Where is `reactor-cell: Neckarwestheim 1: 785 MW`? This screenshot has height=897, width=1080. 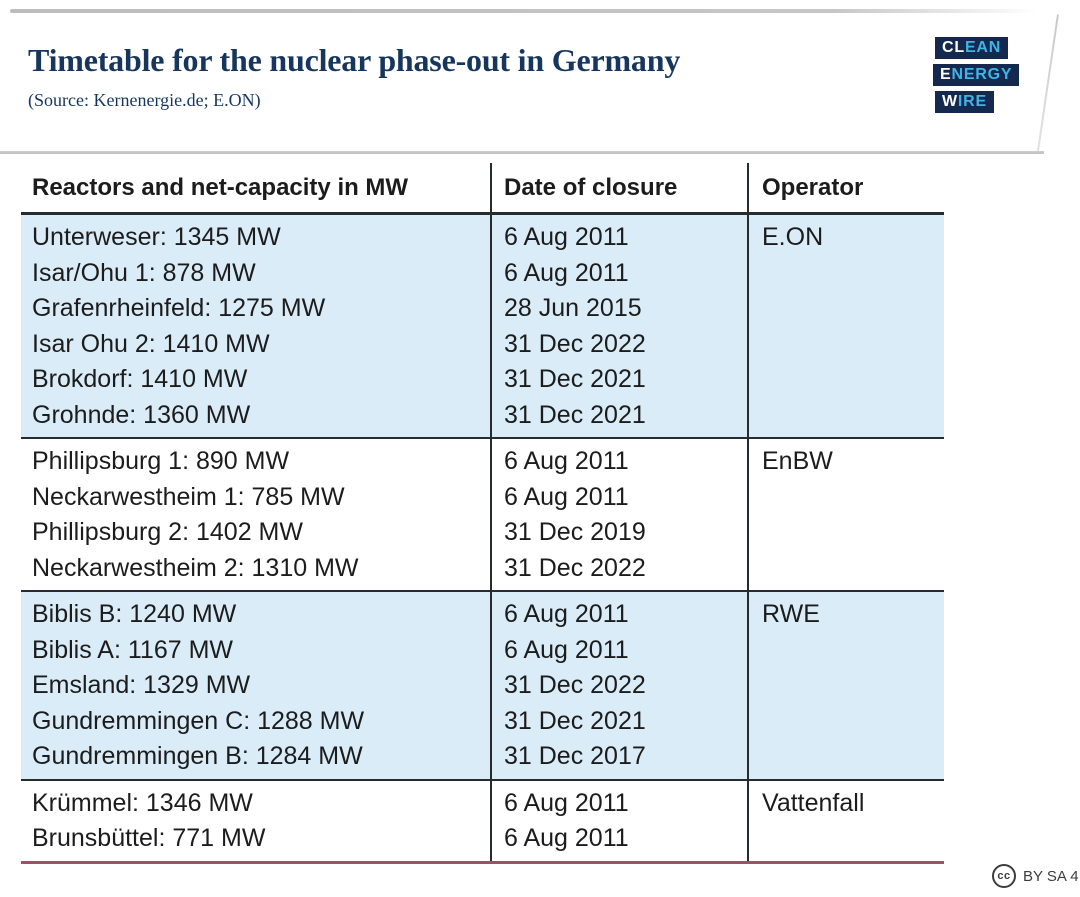 reactor-cell: Neckarwestheim 1: 785 MW is located at coordinates (188, 496).